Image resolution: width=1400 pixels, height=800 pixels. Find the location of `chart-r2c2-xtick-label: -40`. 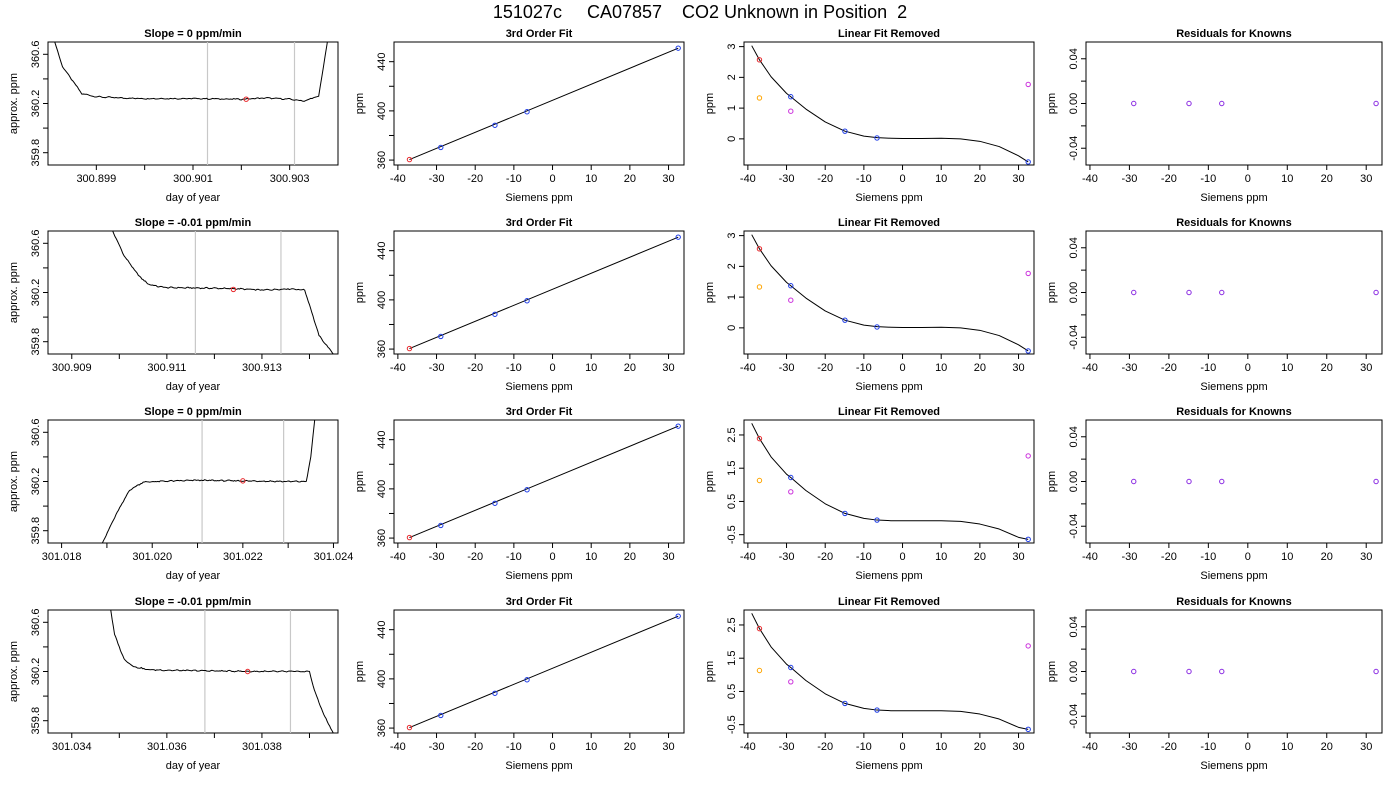

chart-r2c2-xtick-label: -40 is located at coordinates (398, 368).